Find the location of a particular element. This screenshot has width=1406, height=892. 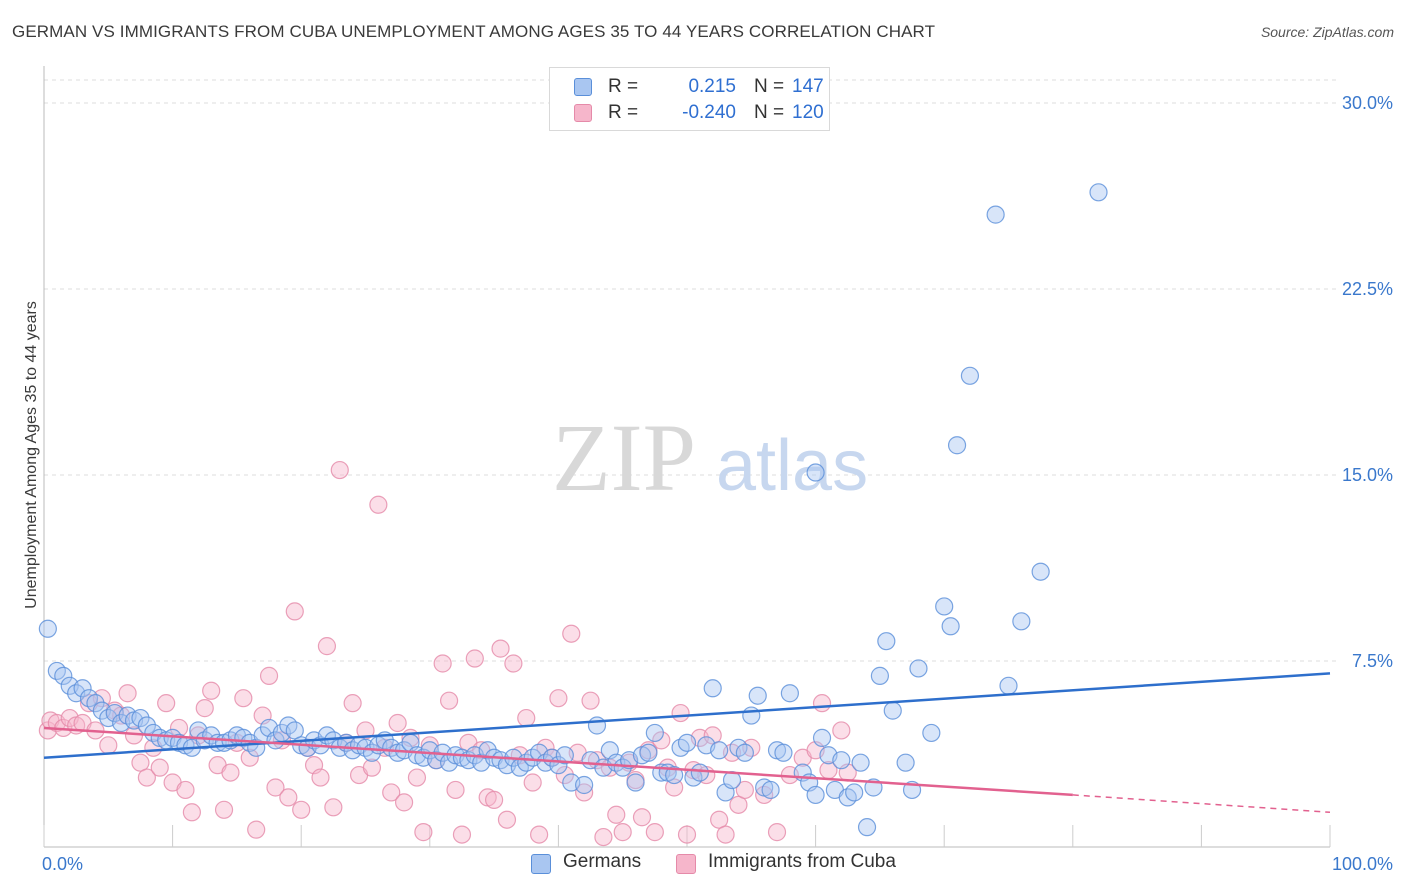

trend-lines is located at coordinates (687, 743).